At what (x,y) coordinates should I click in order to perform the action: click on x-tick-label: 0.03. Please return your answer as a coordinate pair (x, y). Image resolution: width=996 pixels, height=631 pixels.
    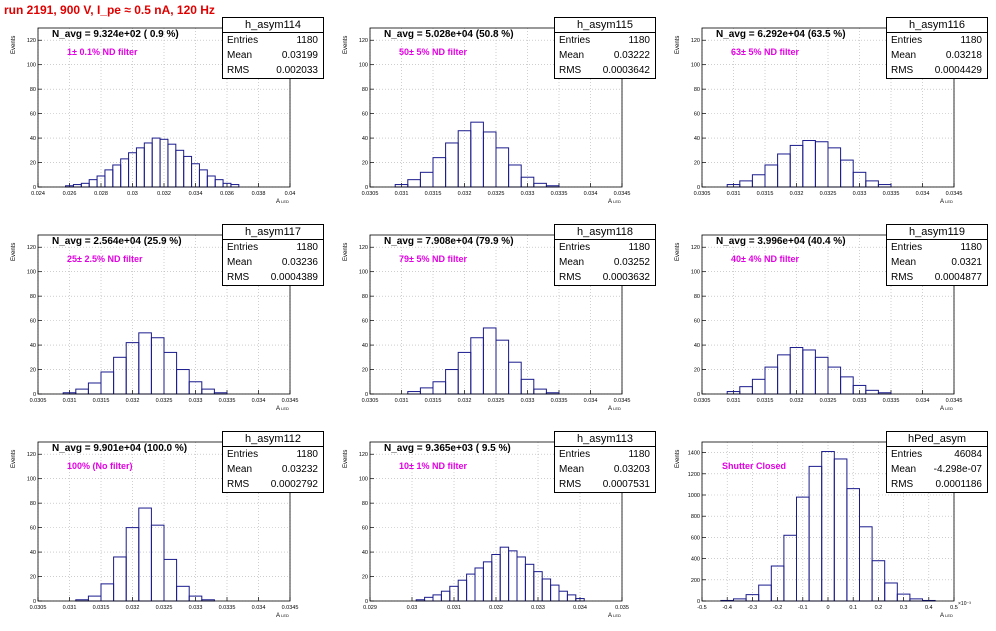
    Looking at the image, I should click on (412, 608).